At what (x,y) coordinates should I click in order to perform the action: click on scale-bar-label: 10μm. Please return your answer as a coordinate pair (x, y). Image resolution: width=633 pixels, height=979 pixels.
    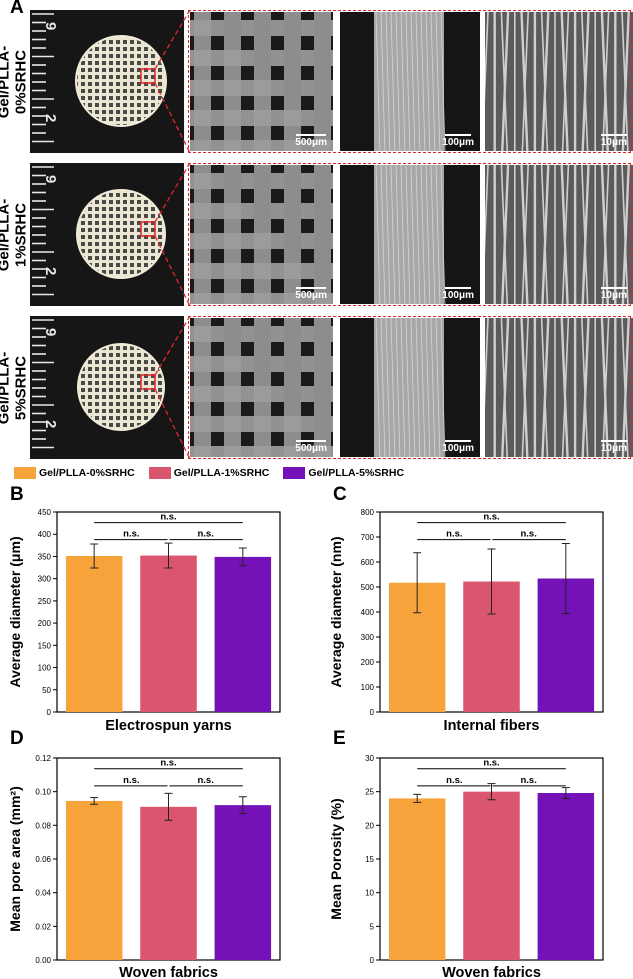
    Looking at the image, I should click on (613, 142).